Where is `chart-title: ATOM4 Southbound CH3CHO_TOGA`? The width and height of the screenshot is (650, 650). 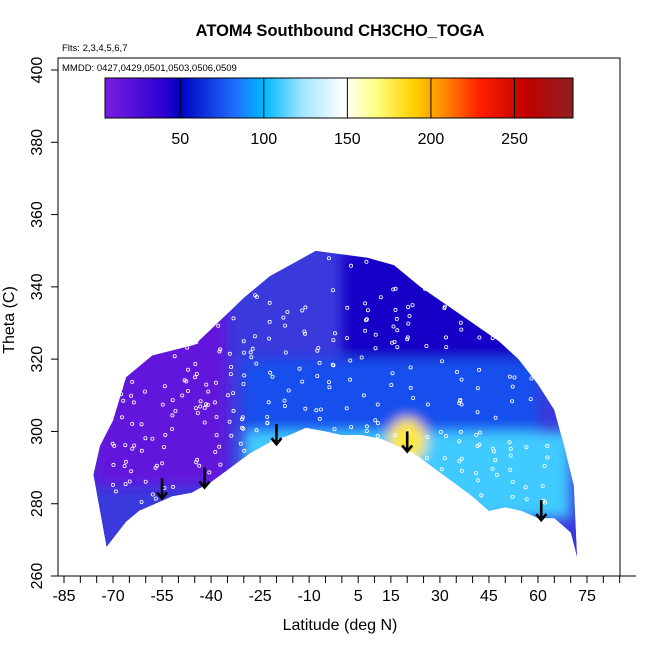 chart-title: ATOM4 Southbound CH3CHO_TOGA is located at coordinates (340, 31).